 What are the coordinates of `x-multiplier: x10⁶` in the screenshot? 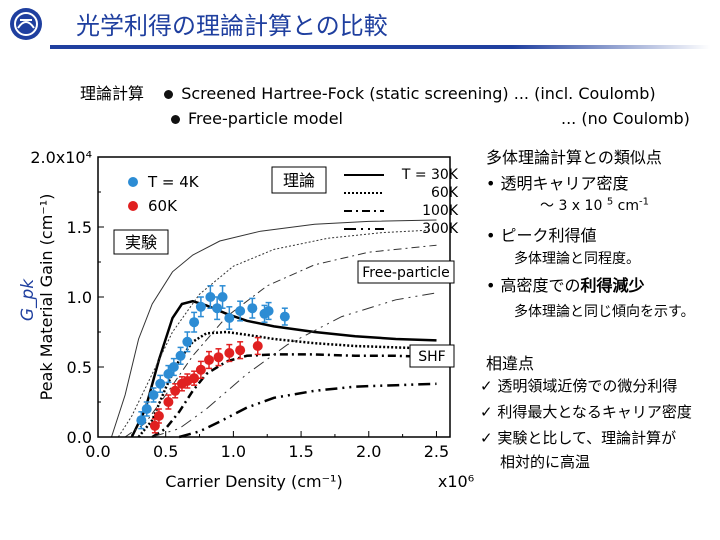 It's located at (456, 481).